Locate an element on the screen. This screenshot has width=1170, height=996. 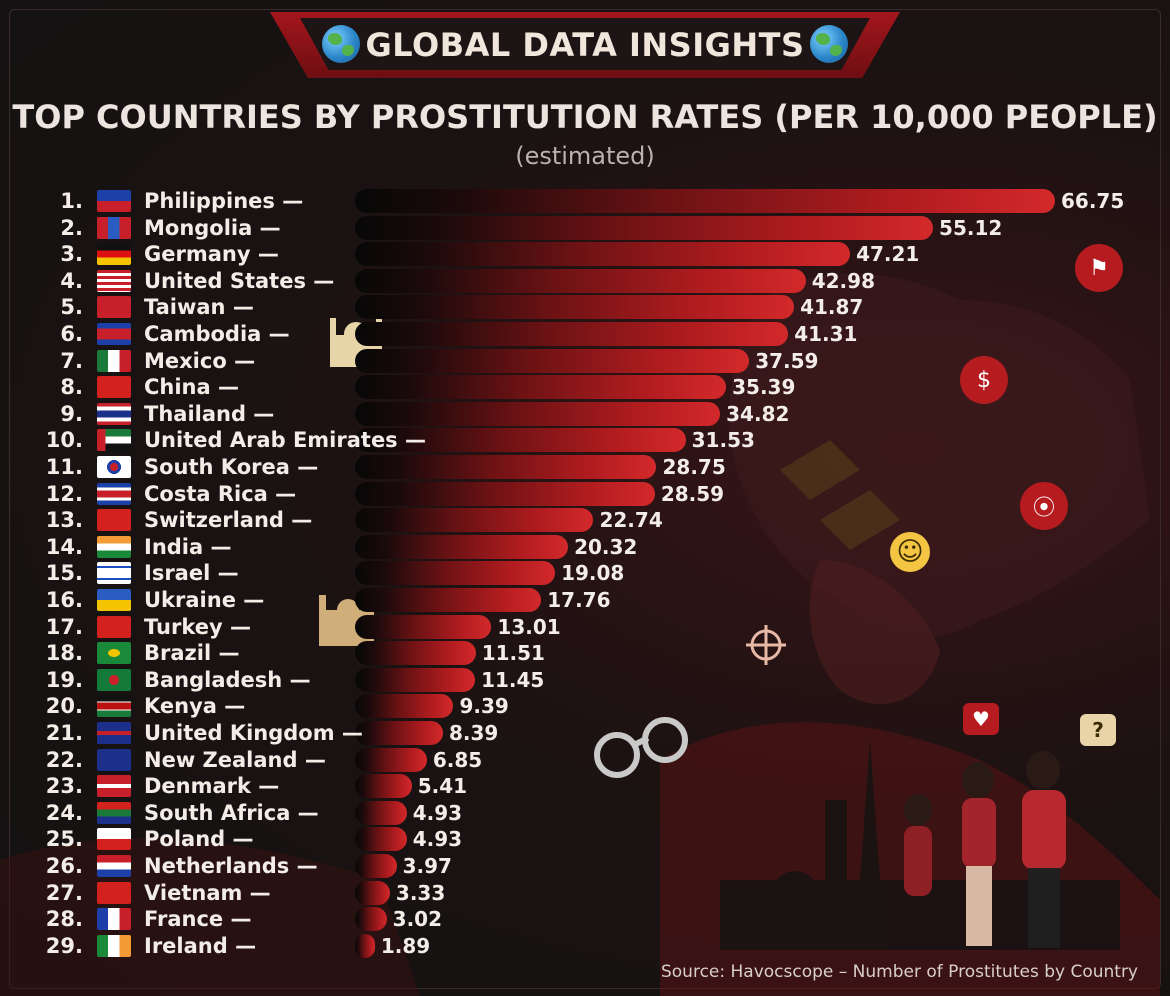
flag-bangladesh-icon is located at coordinates (114, 679).